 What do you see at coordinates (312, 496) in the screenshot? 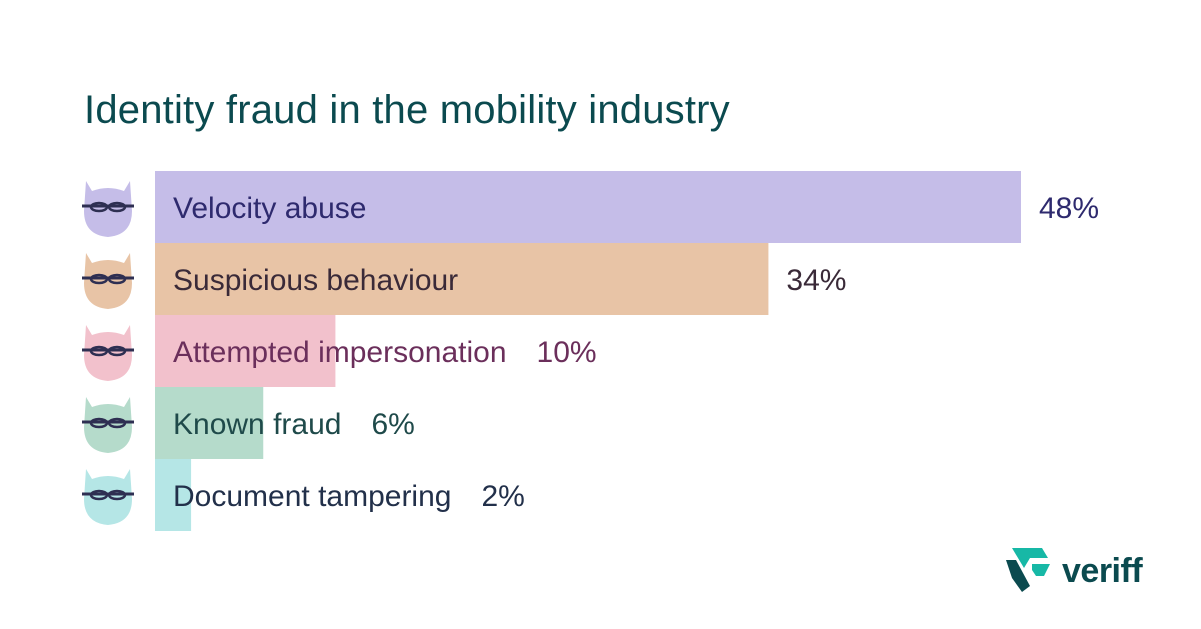
I see `bar-label-document-tampering: Document tampering` at bounding box center [312, 496].